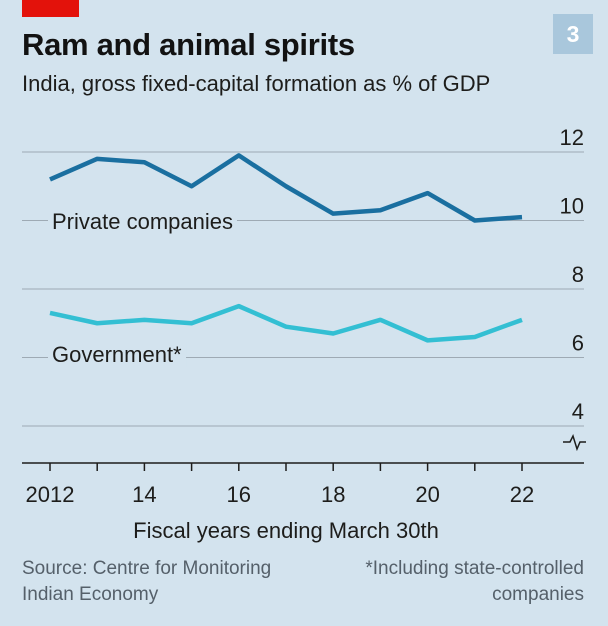 The width and height of the screenshot is (608, 626). What do you see at coordinates (286, 323) in the screenshot?
I see `government-line` at bounding box center [286, 323].